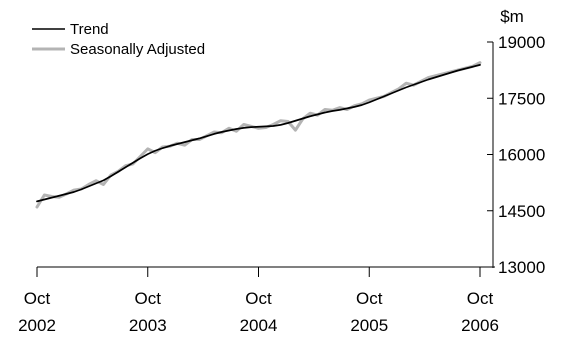 The image size is (565, 338). I want to click on y-tick-label: 16000, so click(521, 155).